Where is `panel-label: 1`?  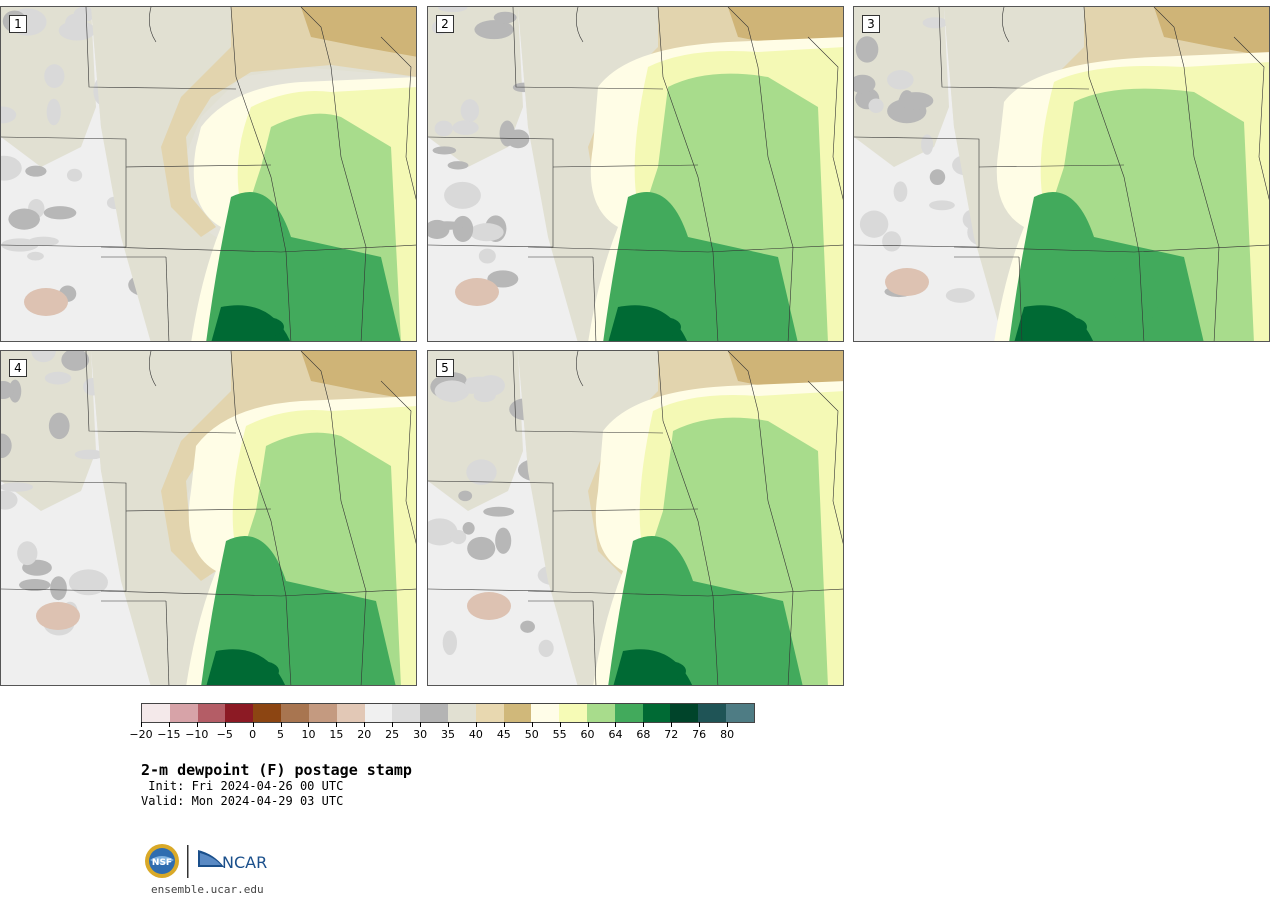 panel-label: 1 is located at coordinates (18, 24).